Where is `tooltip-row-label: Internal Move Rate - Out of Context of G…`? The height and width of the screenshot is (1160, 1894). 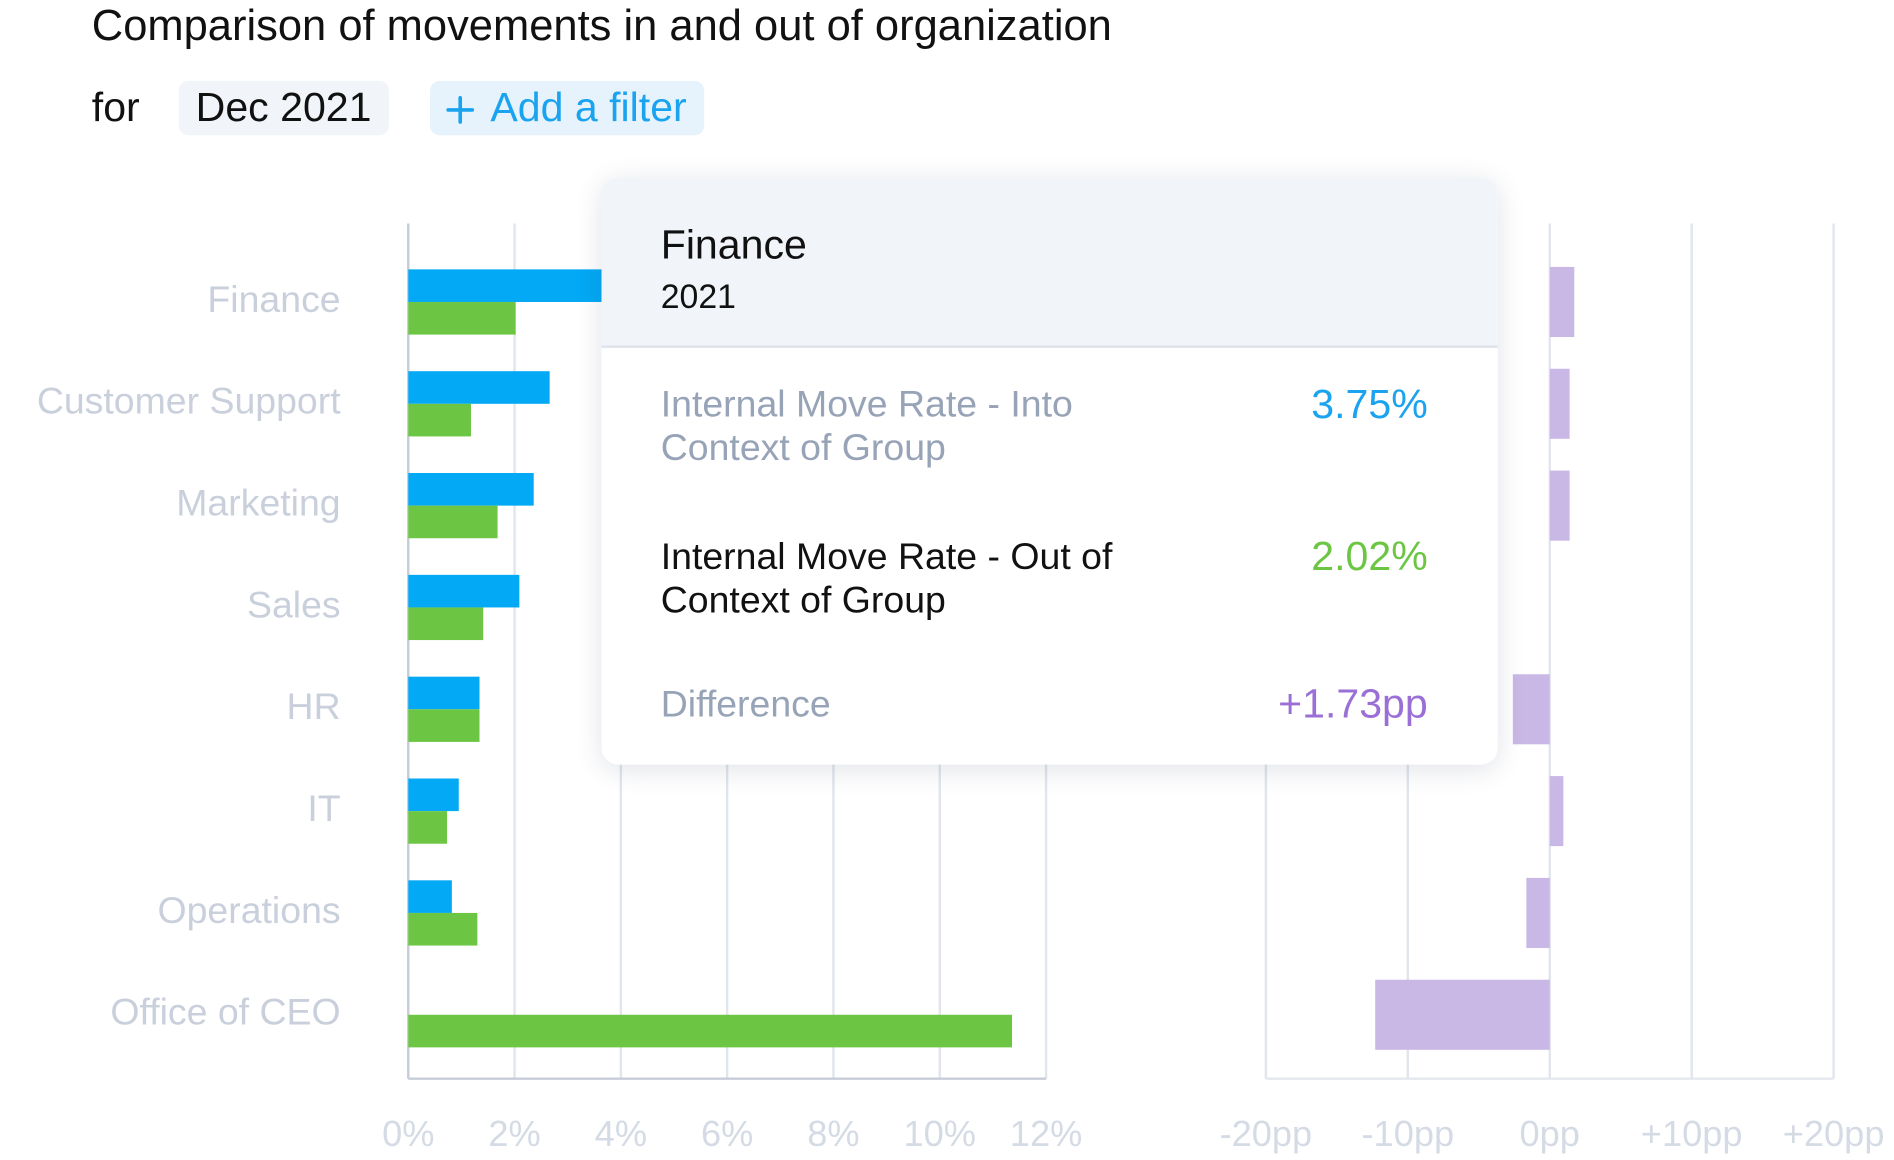
tooltip-row-label: Internal Move Rate - Out of Context of G… is located at coordinates (886, 578).